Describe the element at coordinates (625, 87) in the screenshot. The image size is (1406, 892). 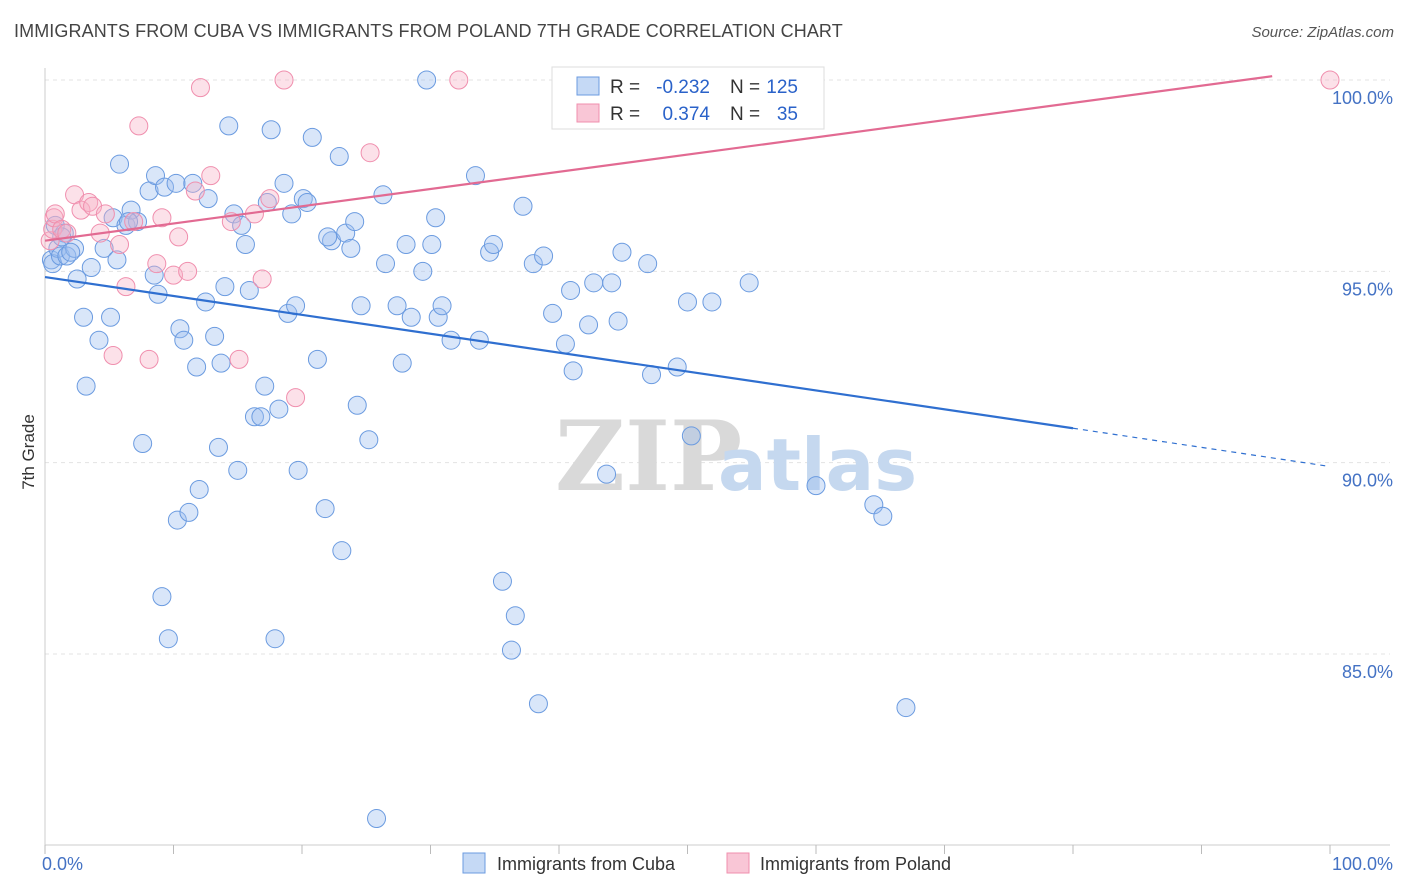
I see `legend-r-label-cuba: R =` at that location.